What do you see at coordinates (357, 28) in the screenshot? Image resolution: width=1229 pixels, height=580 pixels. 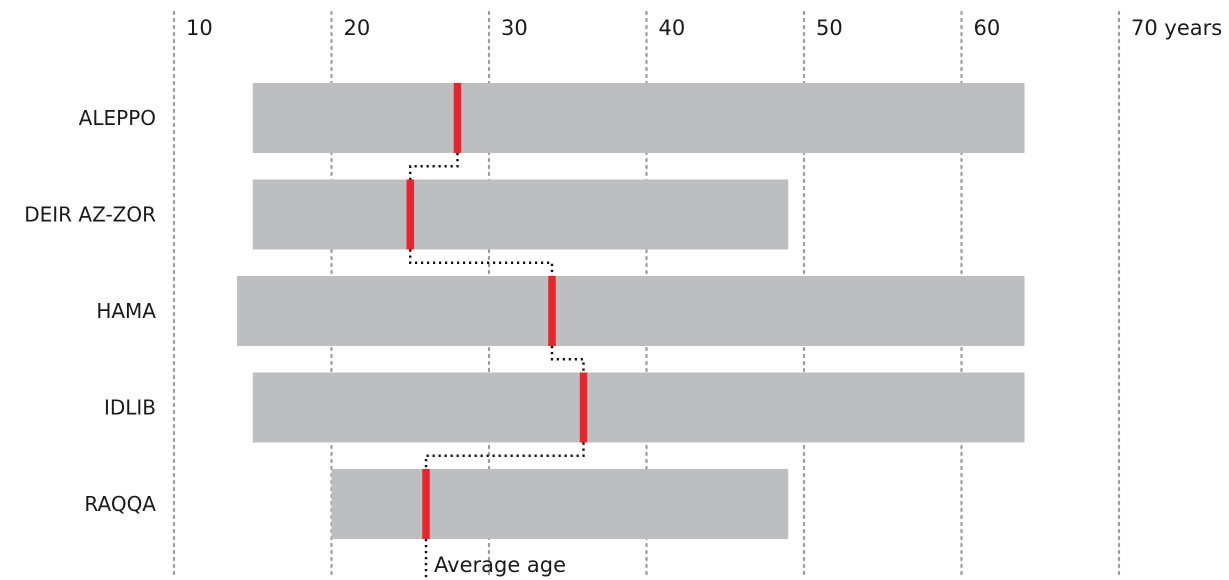 I see `x-tick-label-20: 20` at bounding box center [357, 28].